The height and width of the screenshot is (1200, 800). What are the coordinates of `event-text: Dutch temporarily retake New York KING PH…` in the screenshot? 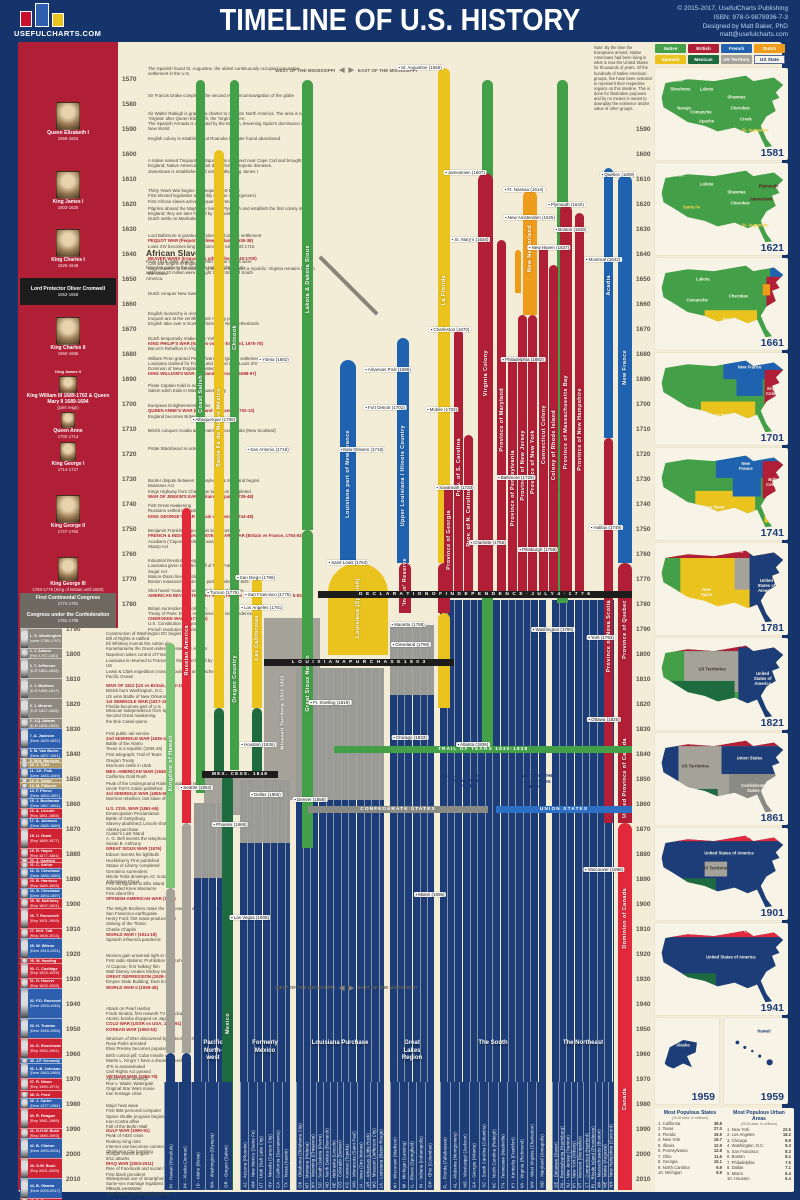 It's located at (205, 343).